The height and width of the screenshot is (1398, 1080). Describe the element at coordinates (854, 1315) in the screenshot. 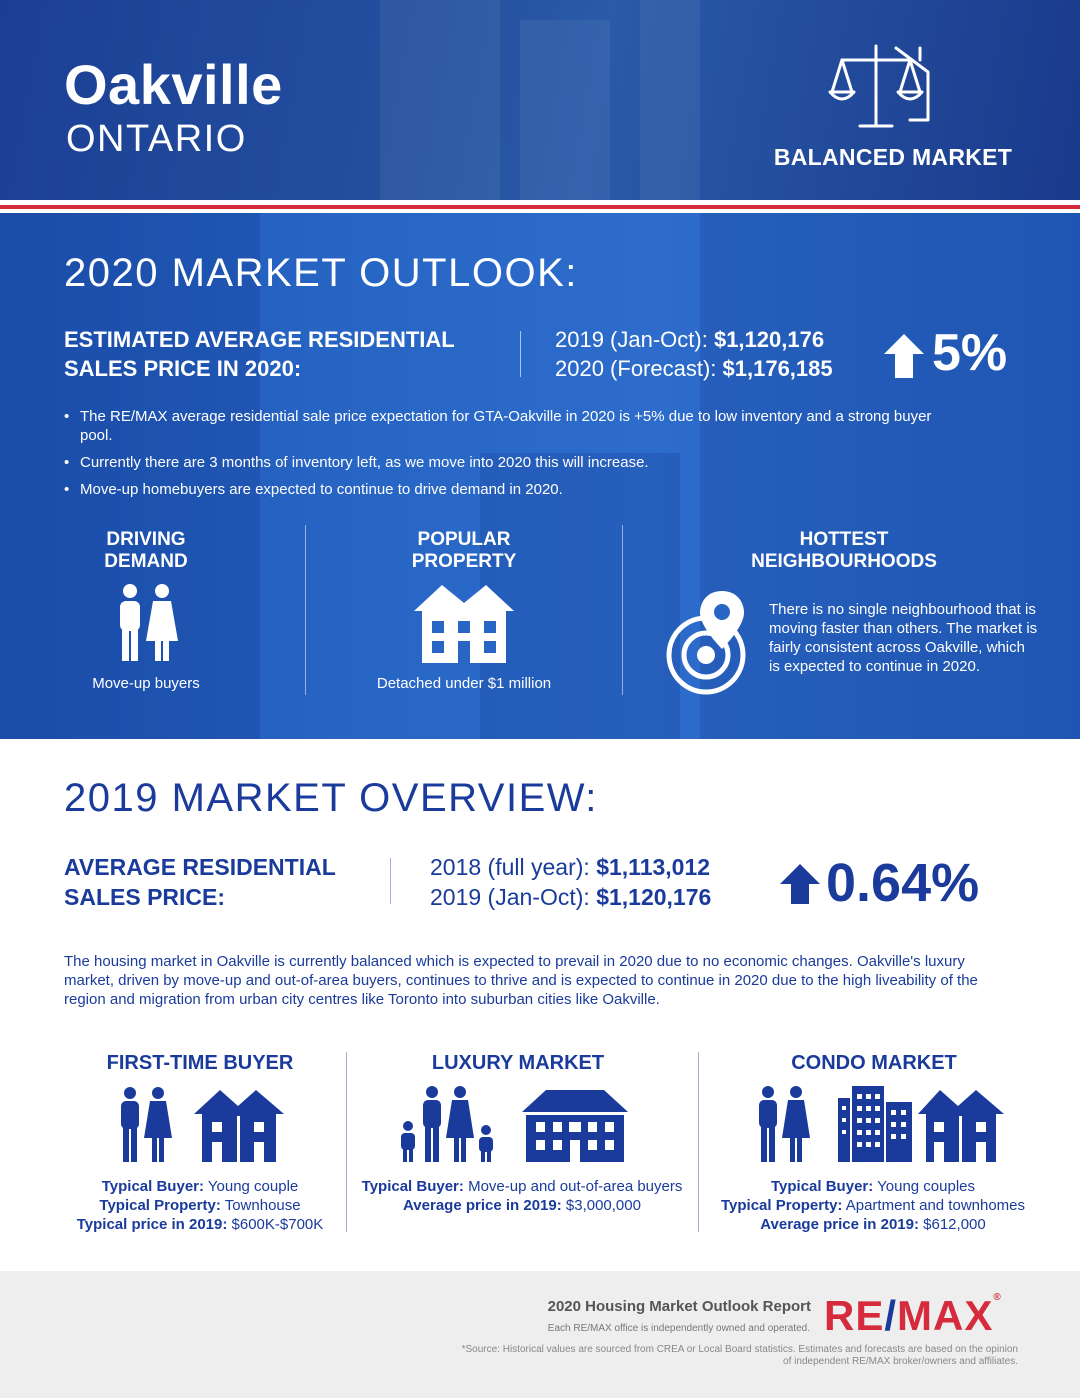

I see `logo-text: RE` at that location.